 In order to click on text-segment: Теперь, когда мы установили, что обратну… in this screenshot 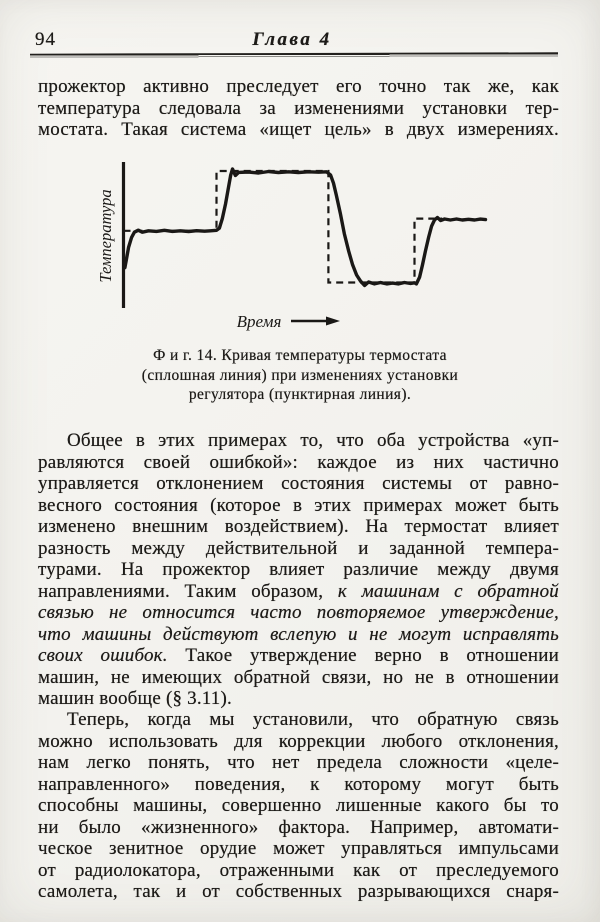, I will do `click(313, 719)`.